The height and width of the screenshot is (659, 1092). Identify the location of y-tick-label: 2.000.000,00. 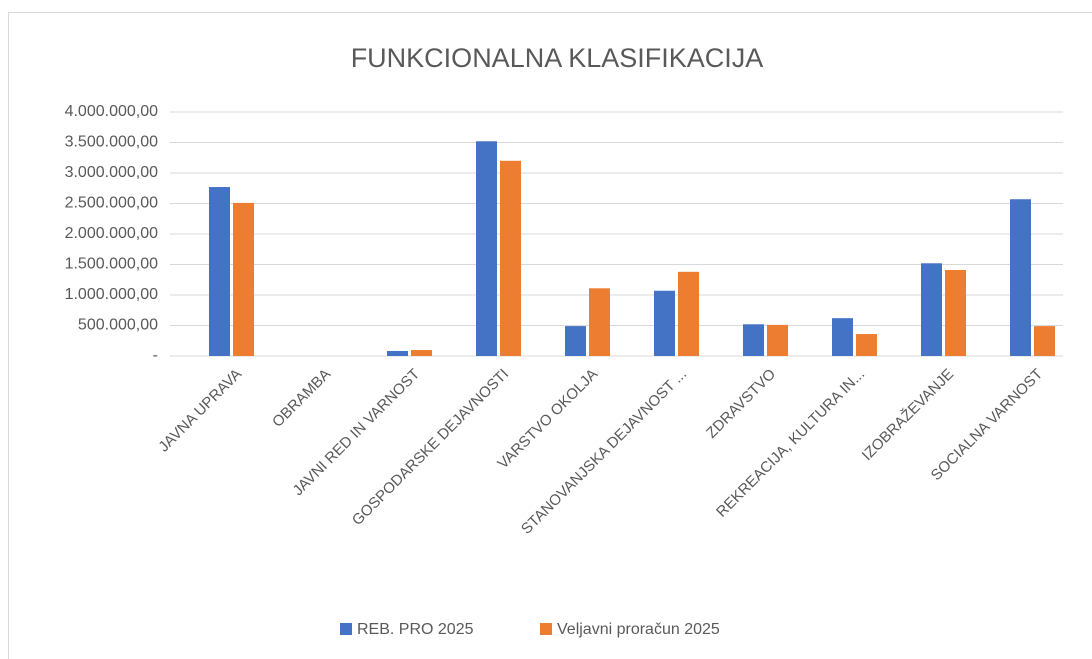
(112, 233).